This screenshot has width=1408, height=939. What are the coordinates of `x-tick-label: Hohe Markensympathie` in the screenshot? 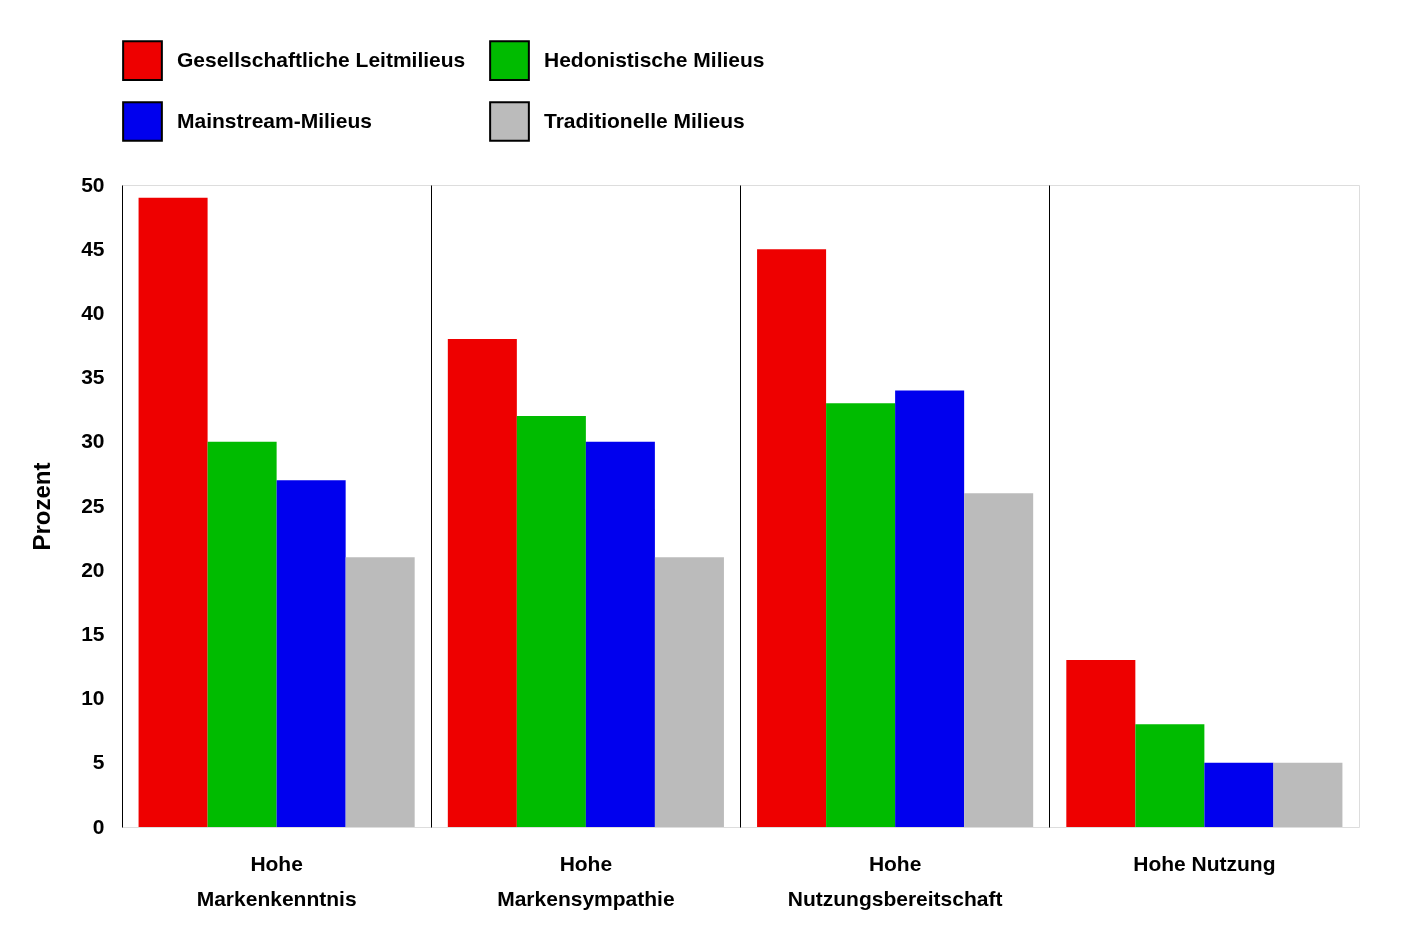 It's located at (586, 880).